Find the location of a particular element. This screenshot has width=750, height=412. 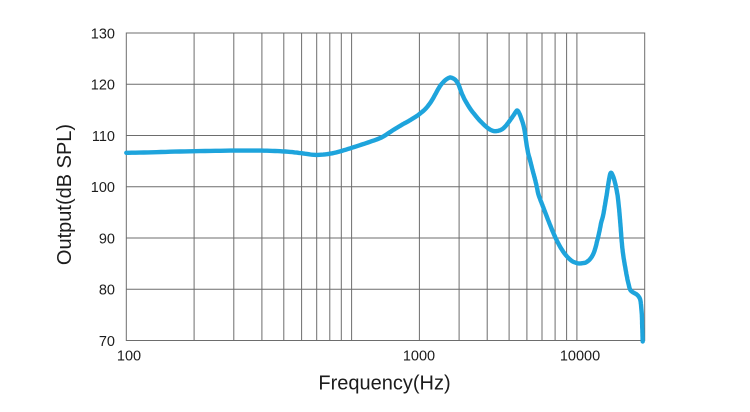

svg-text: 10000 is located at coordinates (580, 357).